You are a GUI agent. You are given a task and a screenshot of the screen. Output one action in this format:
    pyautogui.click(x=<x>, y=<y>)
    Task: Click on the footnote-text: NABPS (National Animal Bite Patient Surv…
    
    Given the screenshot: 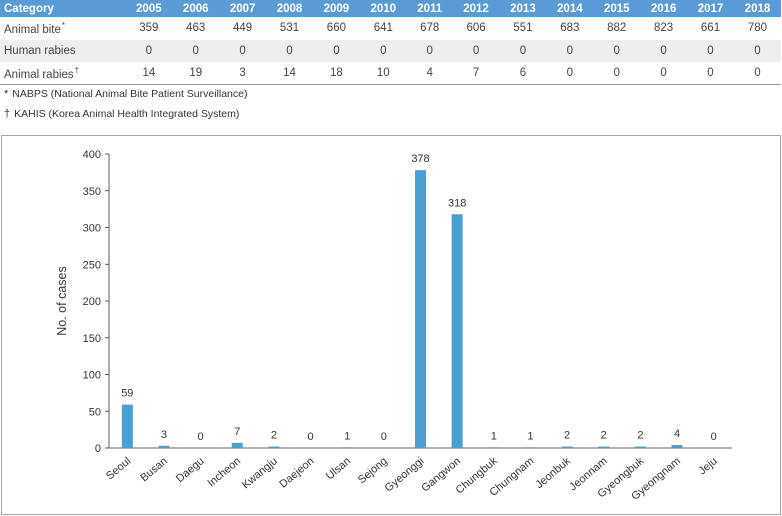 What is the action you would take?
    pyautogui.click(x=130, y=94)
    